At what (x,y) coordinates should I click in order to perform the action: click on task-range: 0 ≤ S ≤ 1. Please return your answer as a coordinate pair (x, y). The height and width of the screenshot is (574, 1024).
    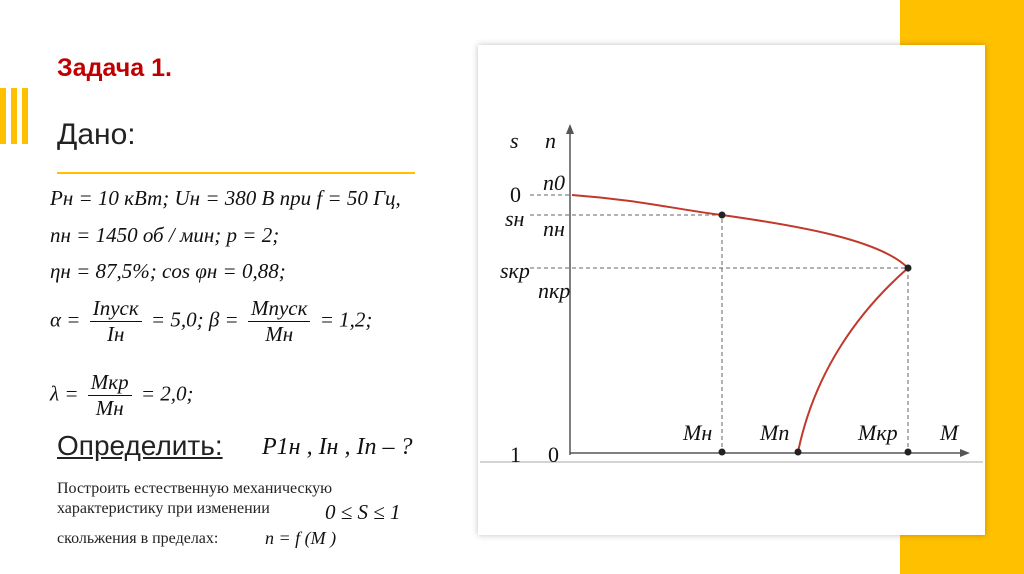
    Looking at the image, I should click on (363, 512).